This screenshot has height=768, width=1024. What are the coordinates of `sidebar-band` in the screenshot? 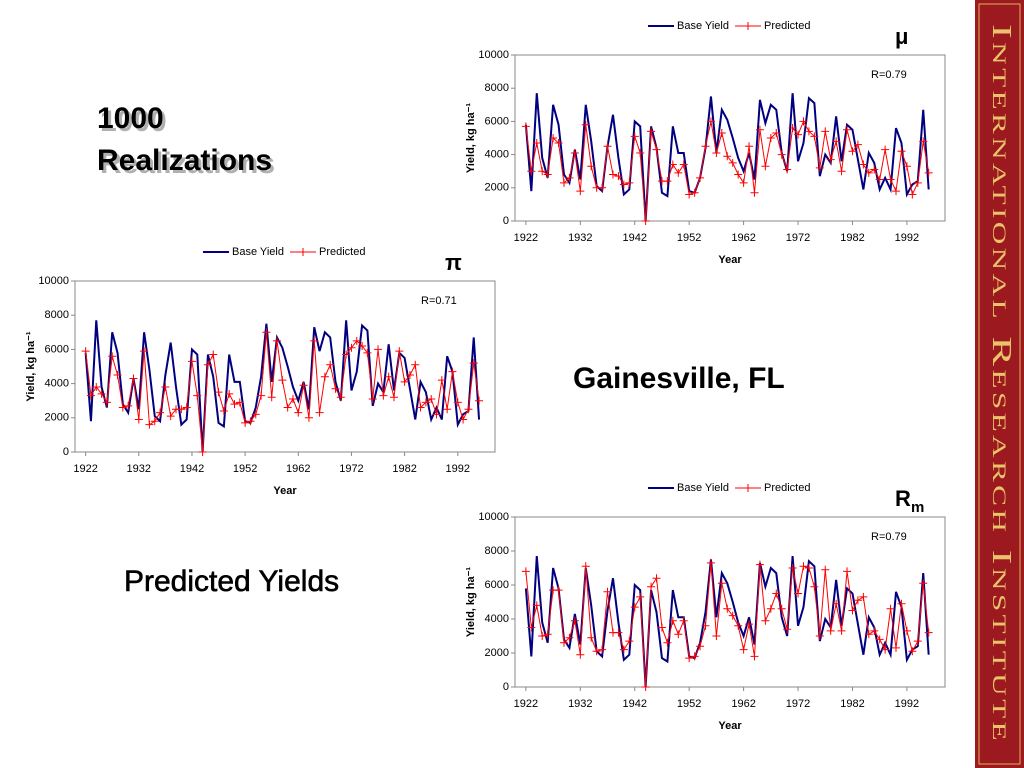 It's located at (999, 384).